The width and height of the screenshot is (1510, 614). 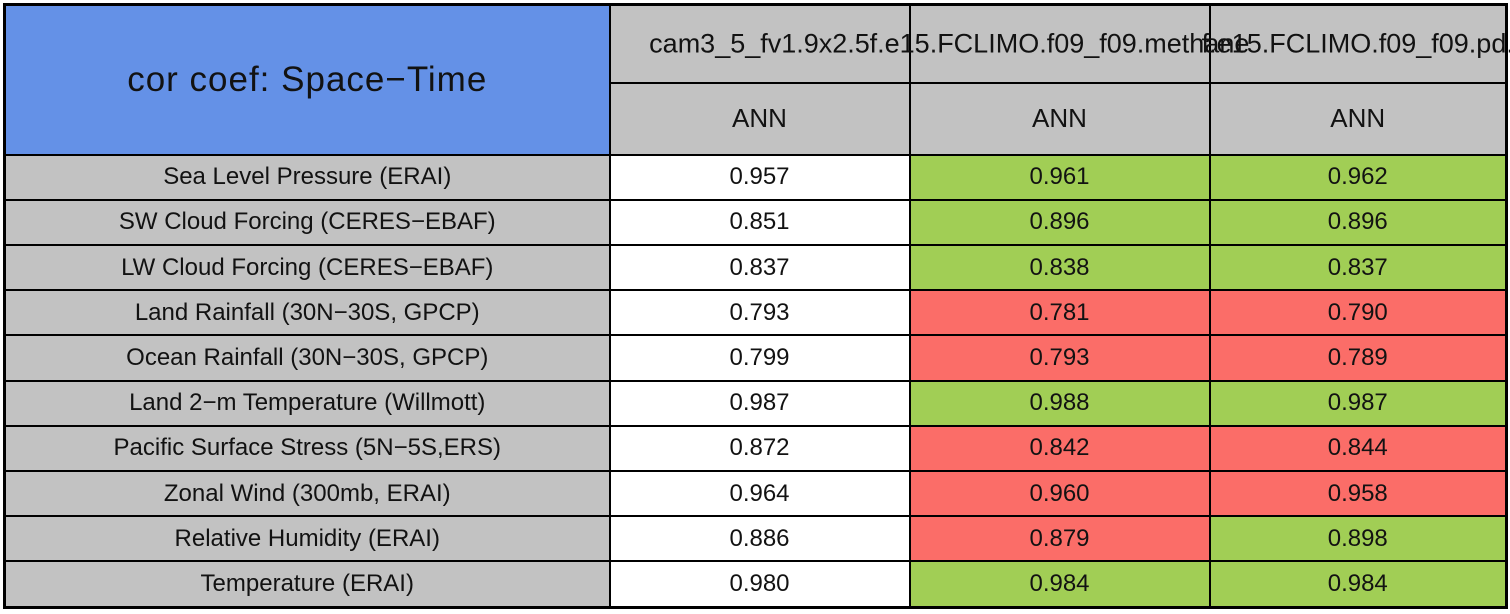 I want to click on value-cell: 0.898, so click(x=1358, y=539).